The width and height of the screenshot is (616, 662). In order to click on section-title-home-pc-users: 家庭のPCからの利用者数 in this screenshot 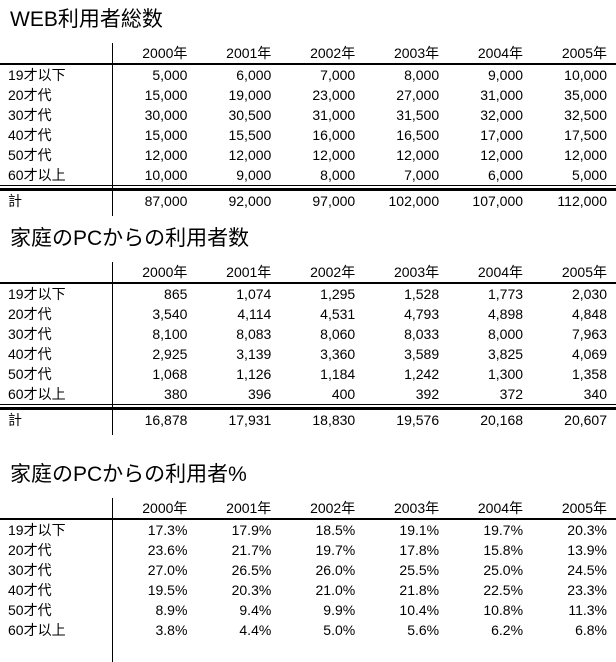, I will do `click(130, 238)`.